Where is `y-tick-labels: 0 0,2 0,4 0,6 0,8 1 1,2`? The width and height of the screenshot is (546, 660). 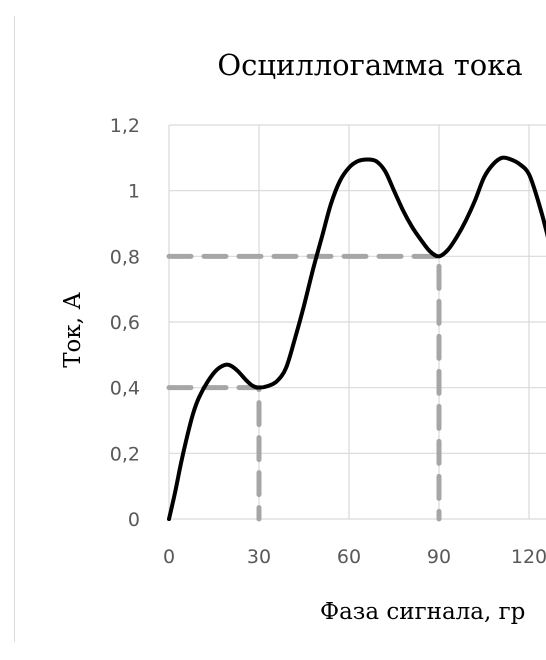
y-tick-labels: 0 0,2 0,4 0,6 0,8 1 1,2 is located at coordinates (125, 323).